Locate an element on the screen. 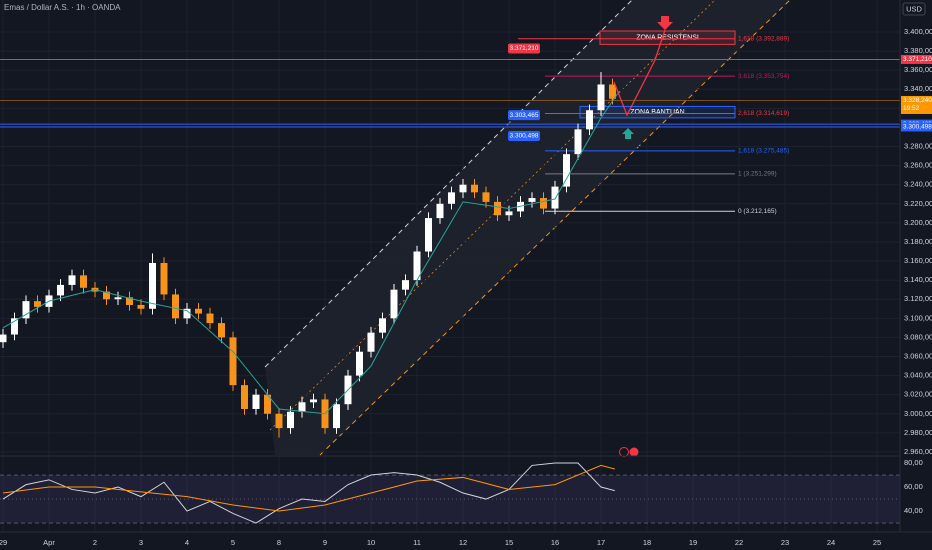  x-tick-label: 24 is located at coordinates (831, 542).